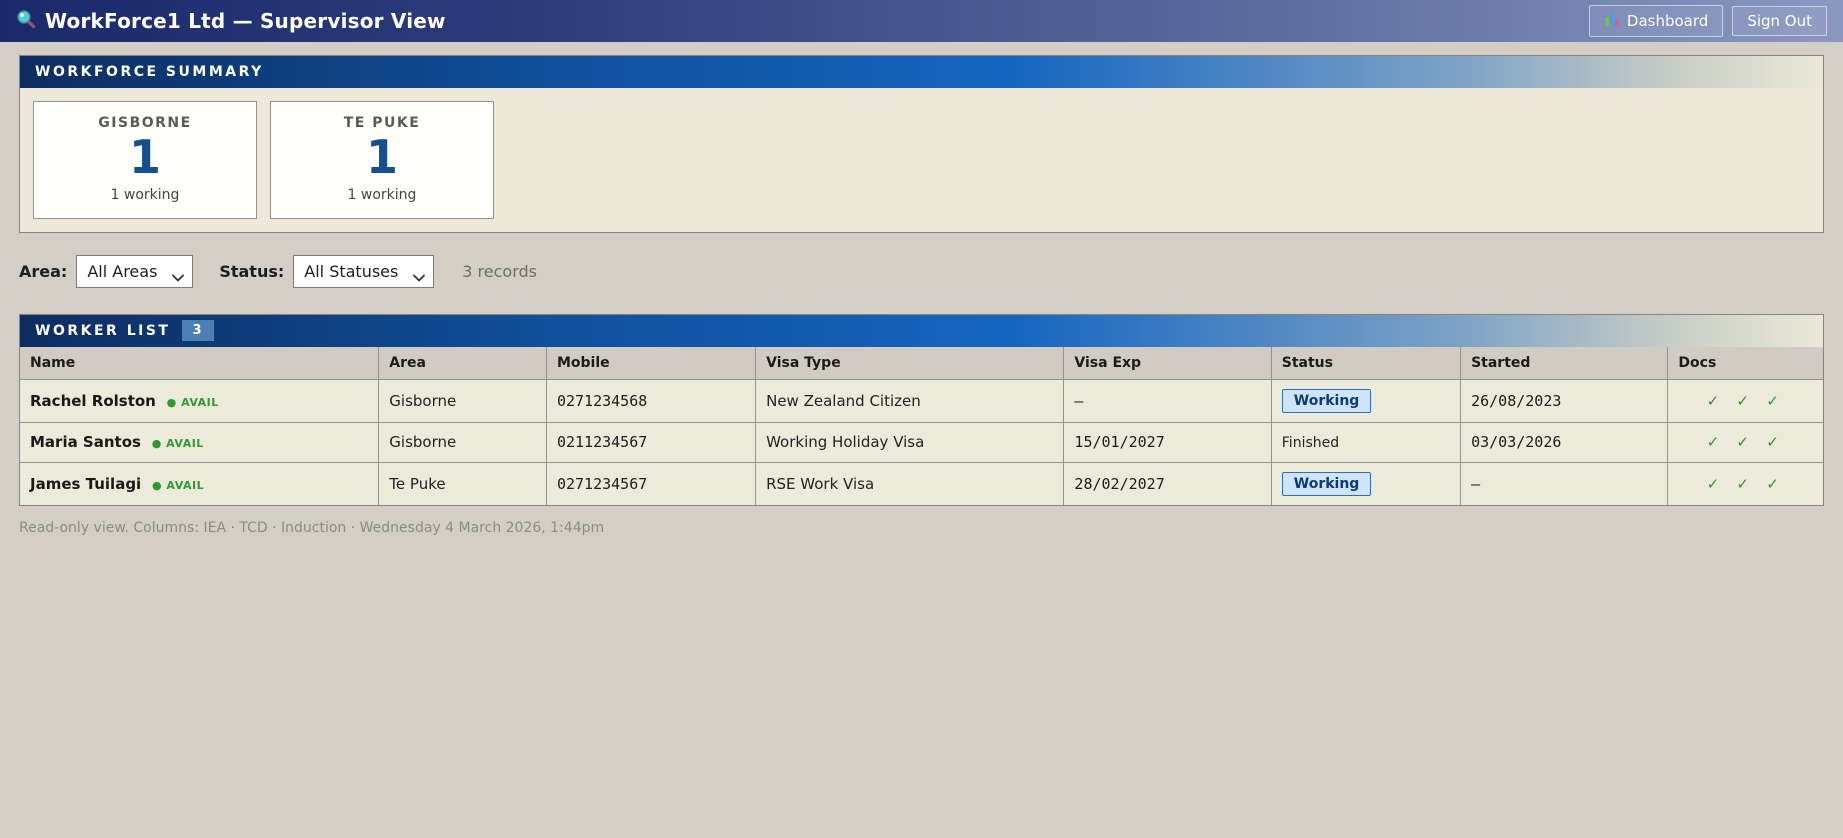 The height and width of the screenshot is (838, 1843). What do you see at coordinates (1366, 442) in the screenshot?
I see `worker-status-cell: Finished` at bounding box center [1366, 442].